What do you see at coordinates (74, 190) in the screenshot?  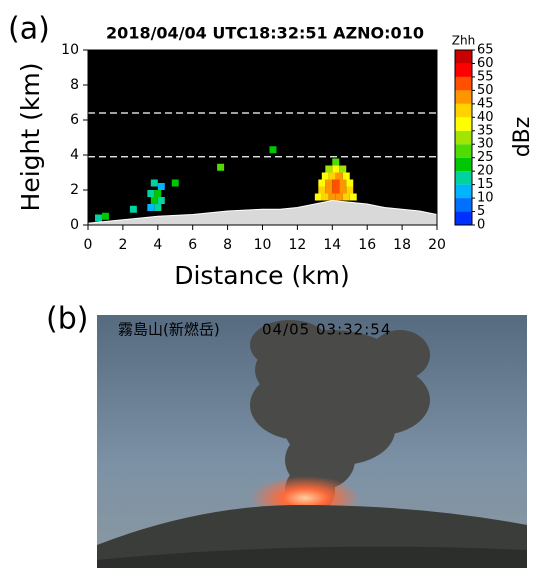 I see `y-tick-label: 2` at bounding box center [74, 190].